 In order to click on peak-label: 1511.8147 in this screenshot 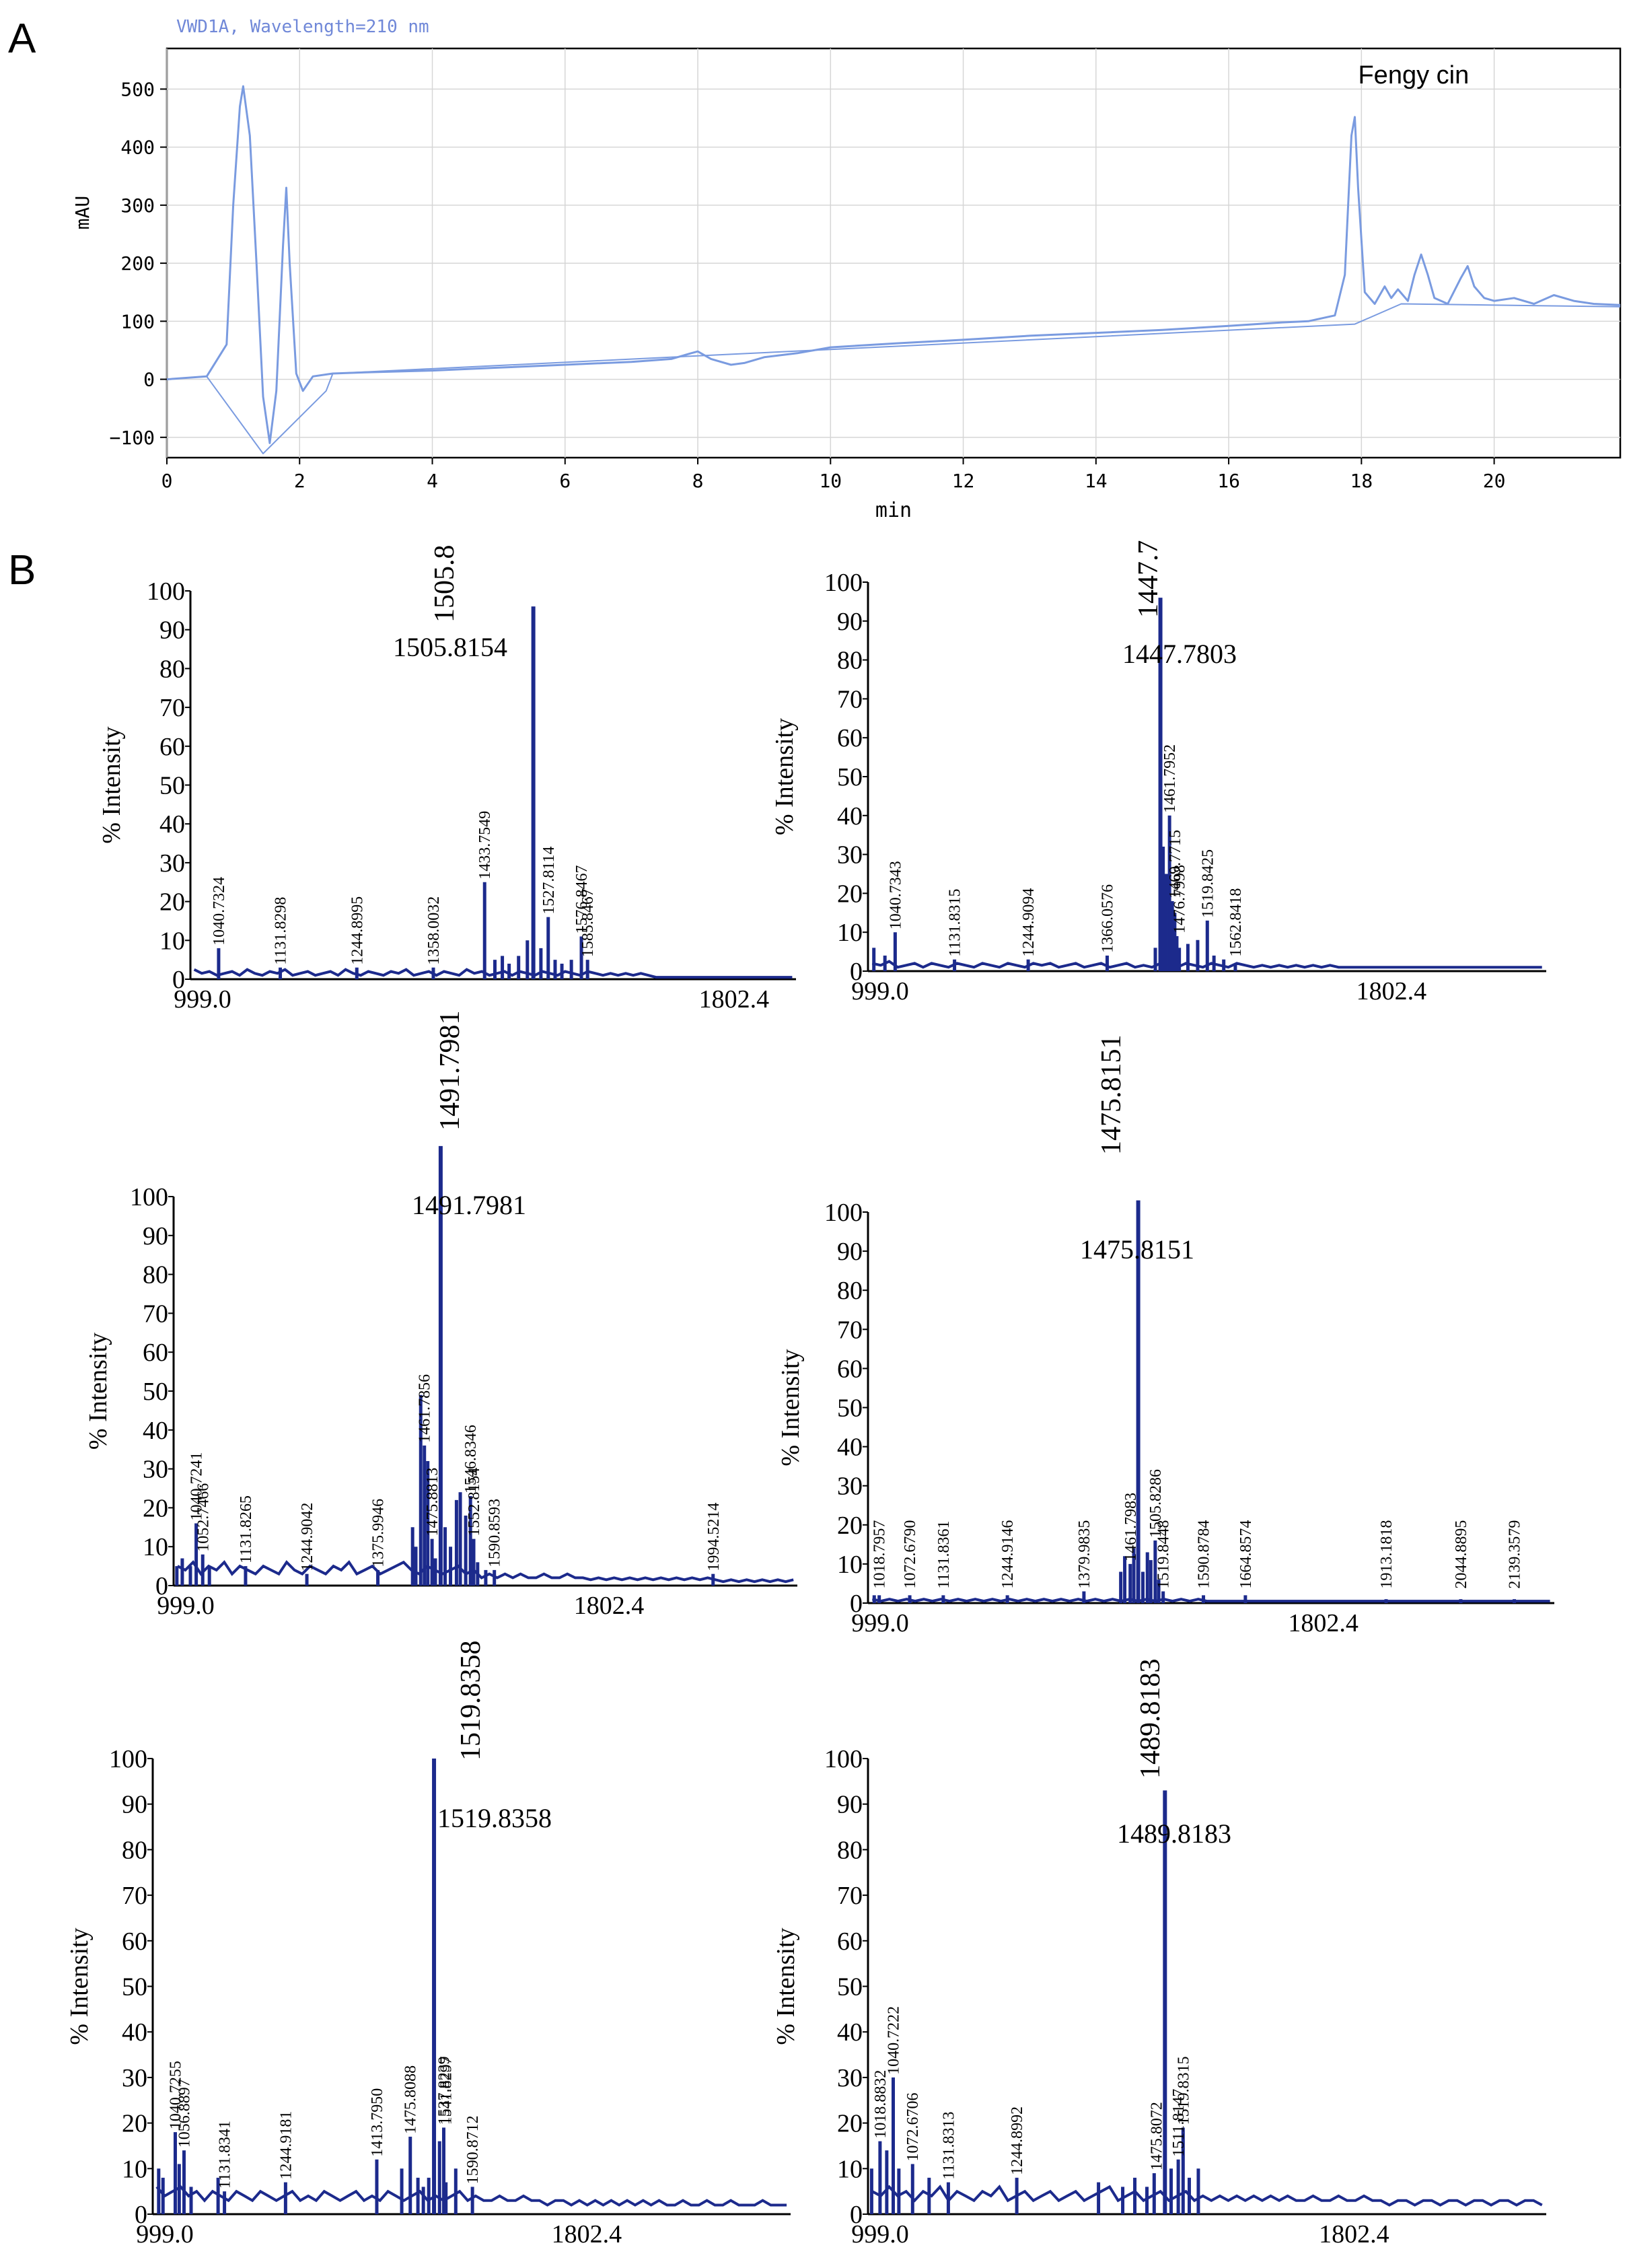, I will do `click(1179, 2123)`.